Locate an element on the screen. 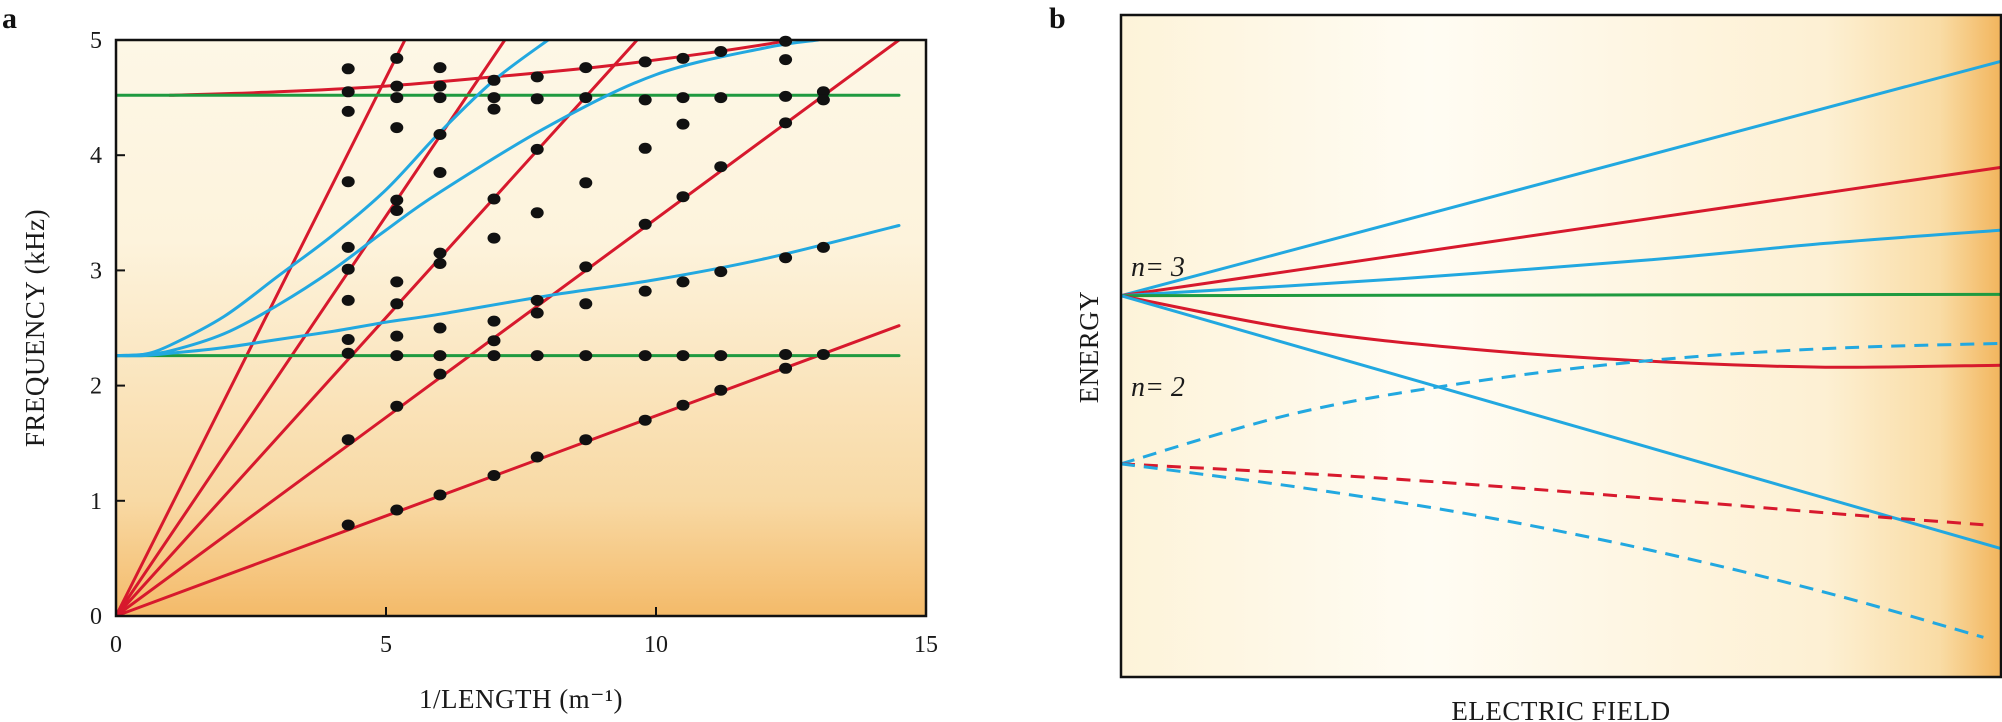 This screenshot has height=722, width=2002. y-tick-label: 4 is located at coordinates (96, 156).